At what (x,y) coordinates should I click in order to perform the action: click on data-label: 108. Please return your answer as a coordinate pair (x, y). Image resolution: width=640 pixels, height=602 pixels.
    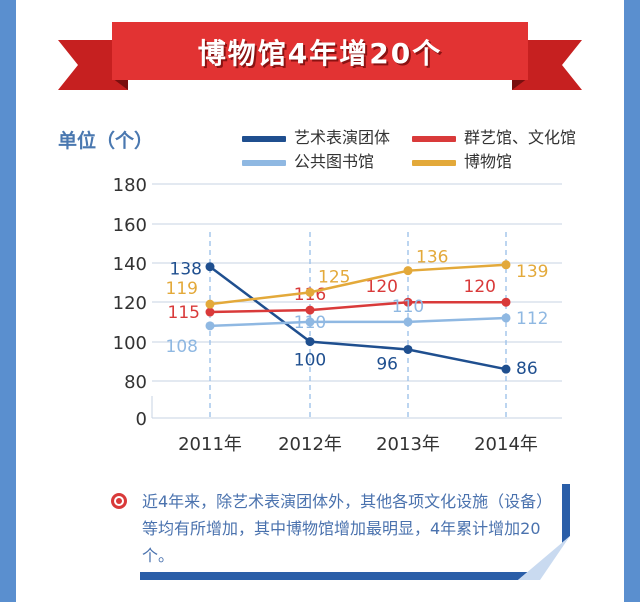
    Looking at the image, I should click on (182, 347).